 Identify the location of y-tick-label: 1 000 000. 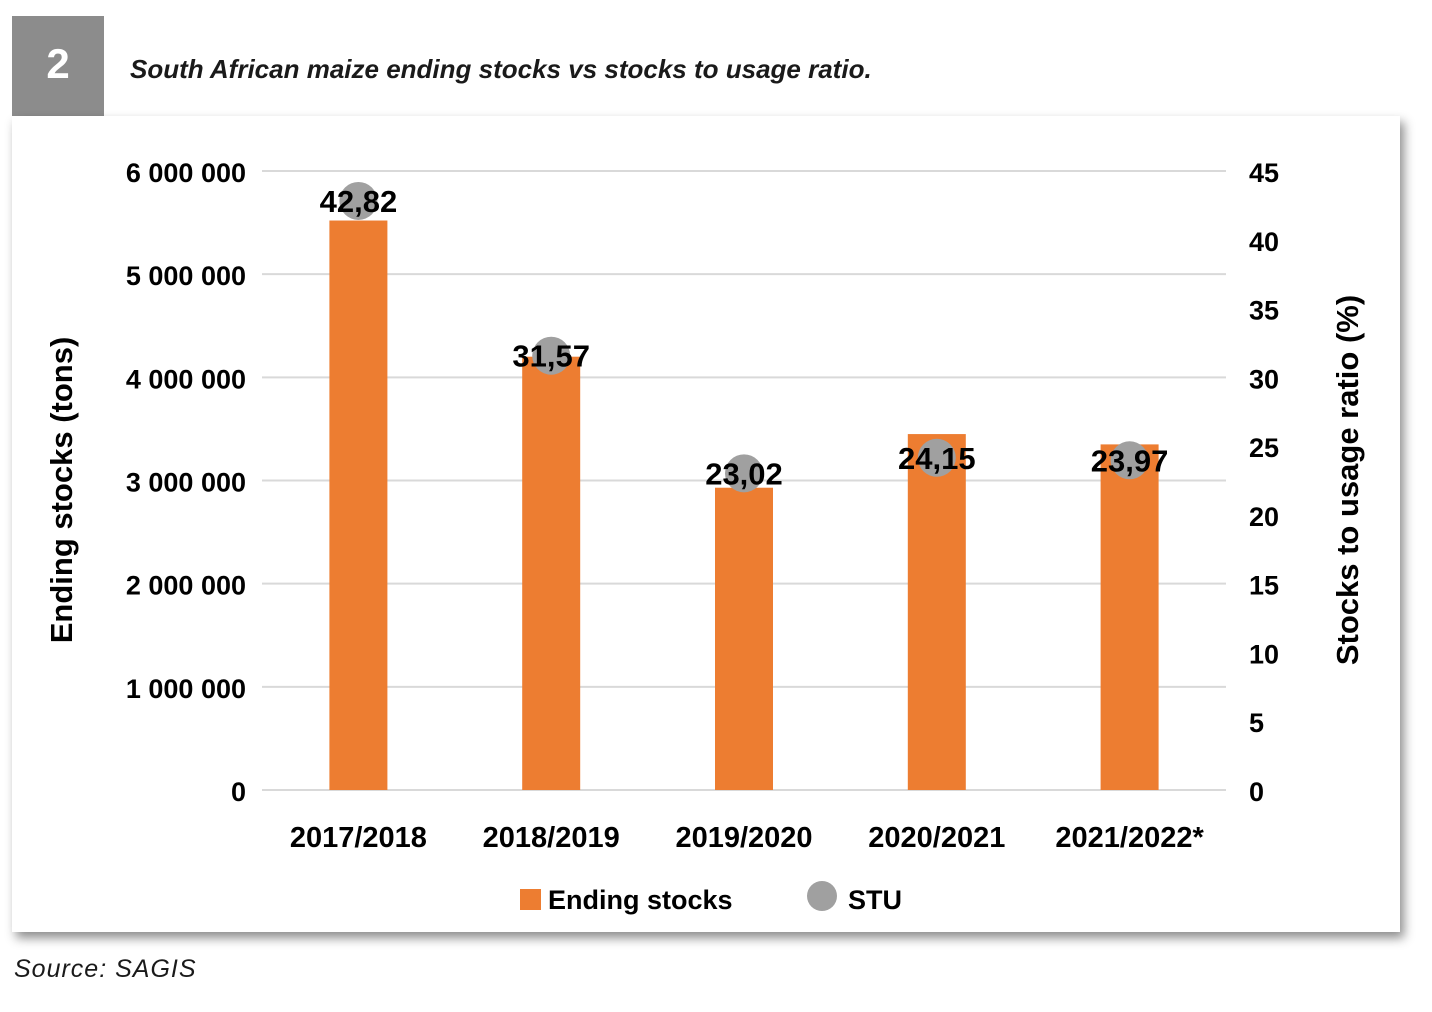
(186, 689).